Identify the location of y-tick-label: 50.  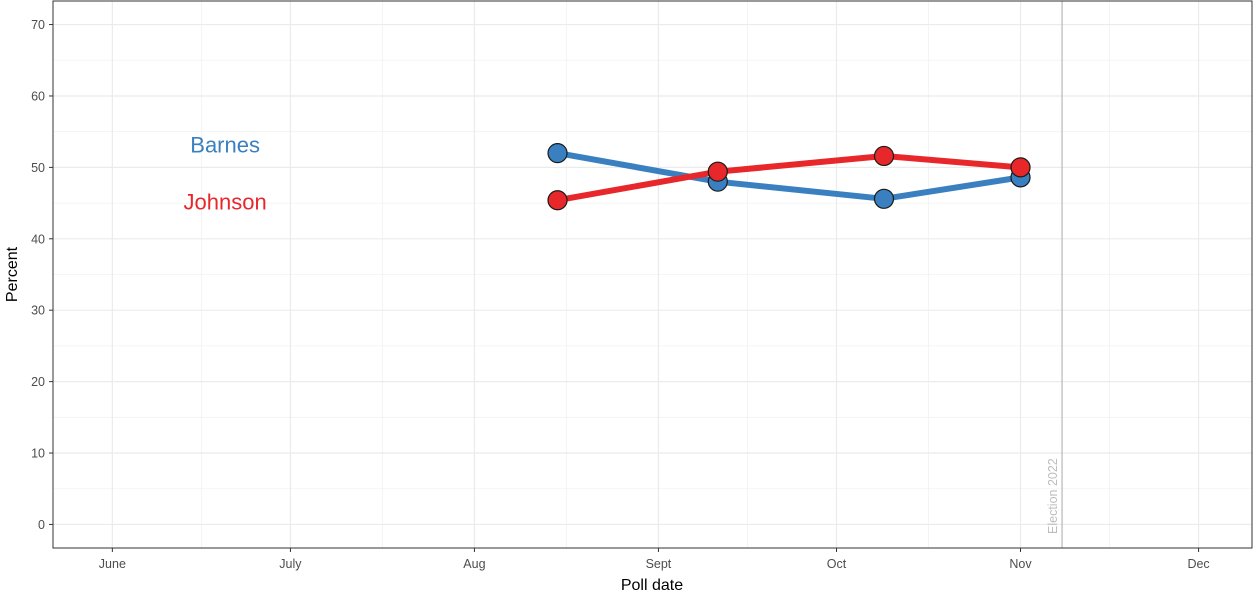
(38, 168).